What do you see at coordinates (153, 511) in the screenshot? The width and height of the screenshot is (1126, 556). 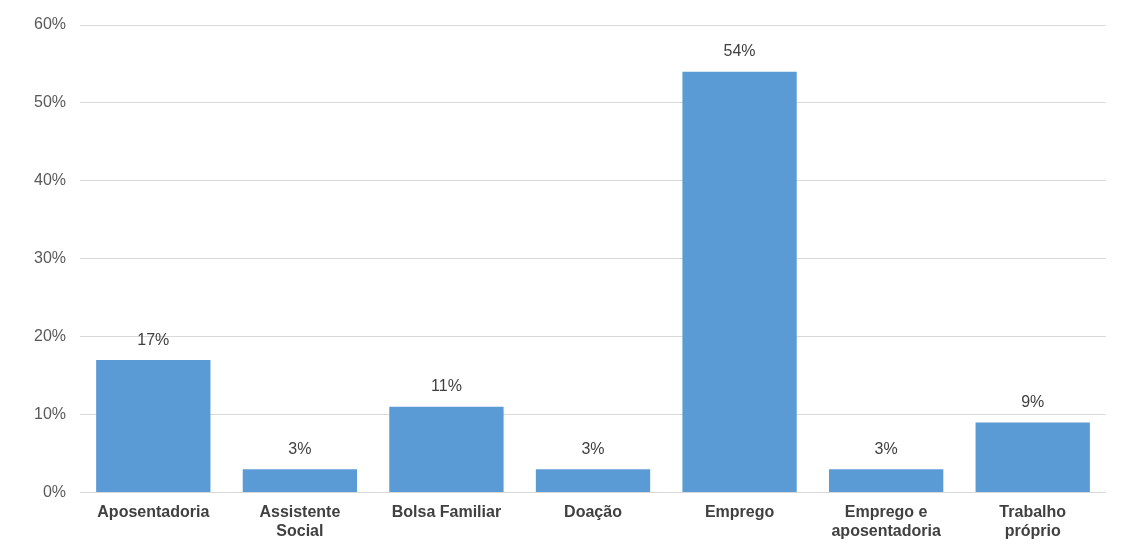 I see `x-tick-label: Aposentadoria` at bounding box center [153, 511].